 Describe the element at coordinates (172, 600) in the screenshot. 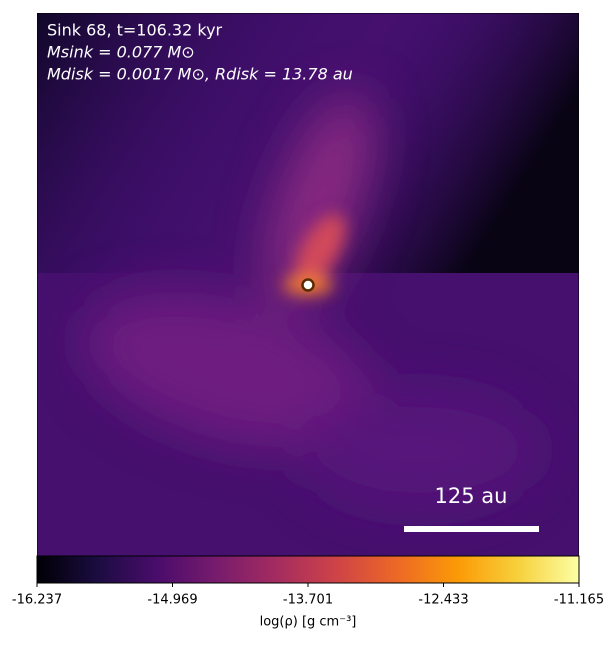

I see `colorbar-tick-label: -14.969` at that location.